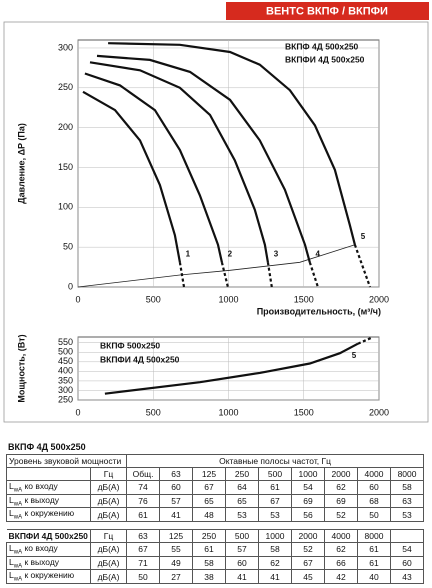  What do you see at coordinates (176, 549) in the screenshot?
I see `value-cell: 55` at bounding box center [176, 549].